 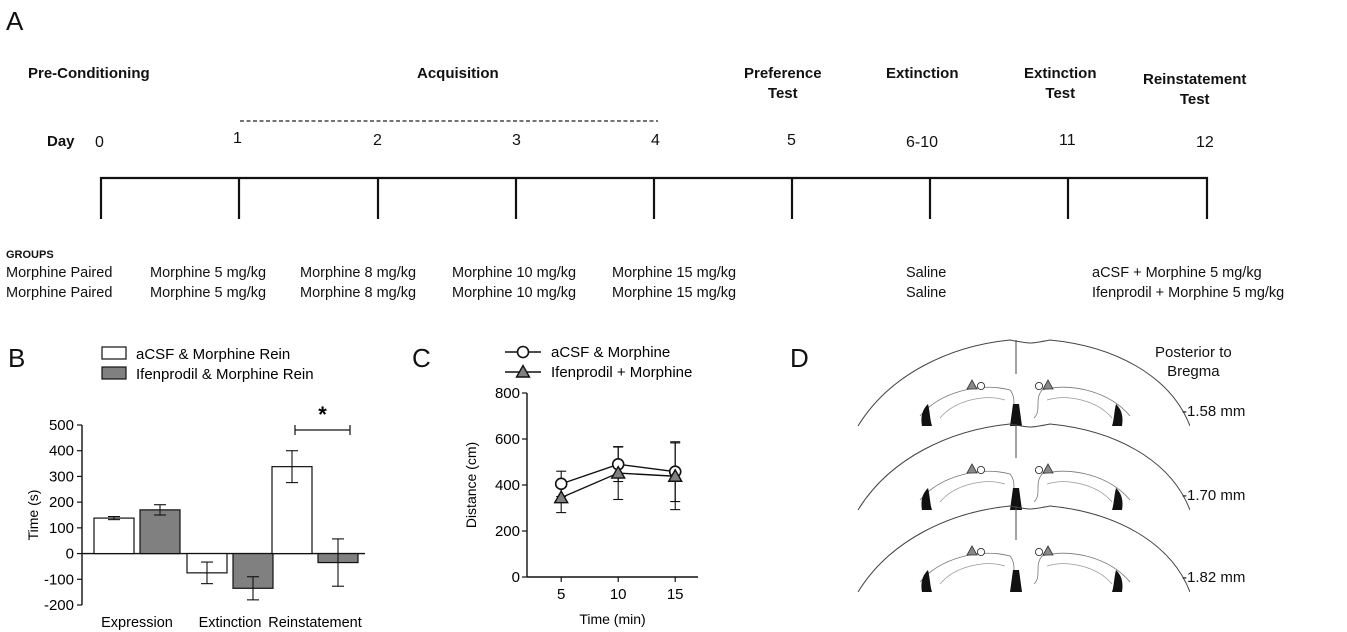 I want to click on group-row-1-reinstatement: aCSF + Morphine 5 mg/kg, so click(x=1177, y=273).